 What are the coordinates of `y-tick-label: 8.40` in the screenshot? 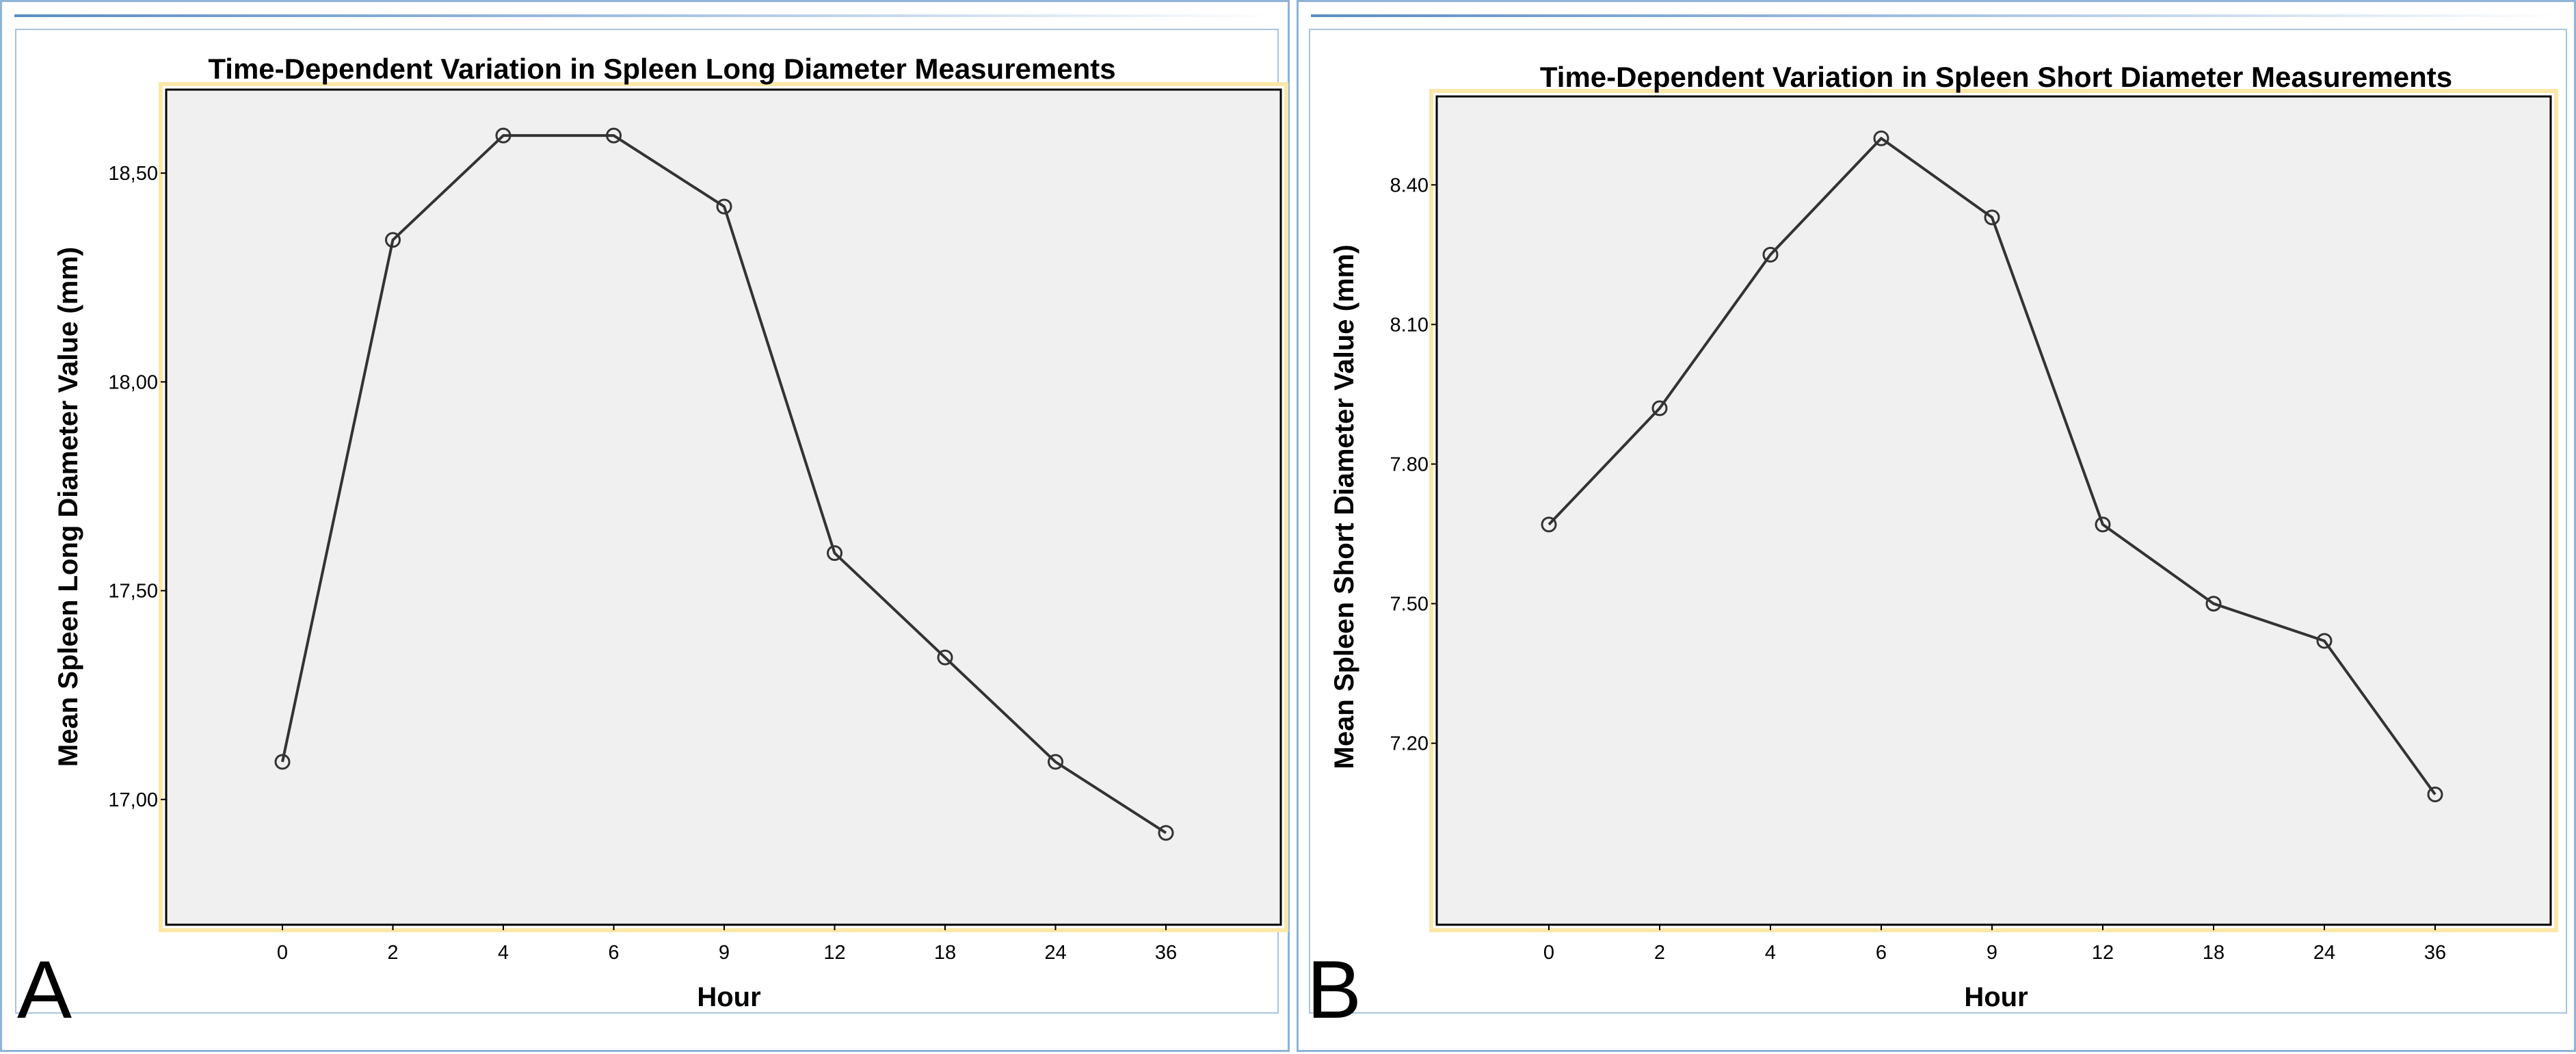 It's located at (1409, 185).